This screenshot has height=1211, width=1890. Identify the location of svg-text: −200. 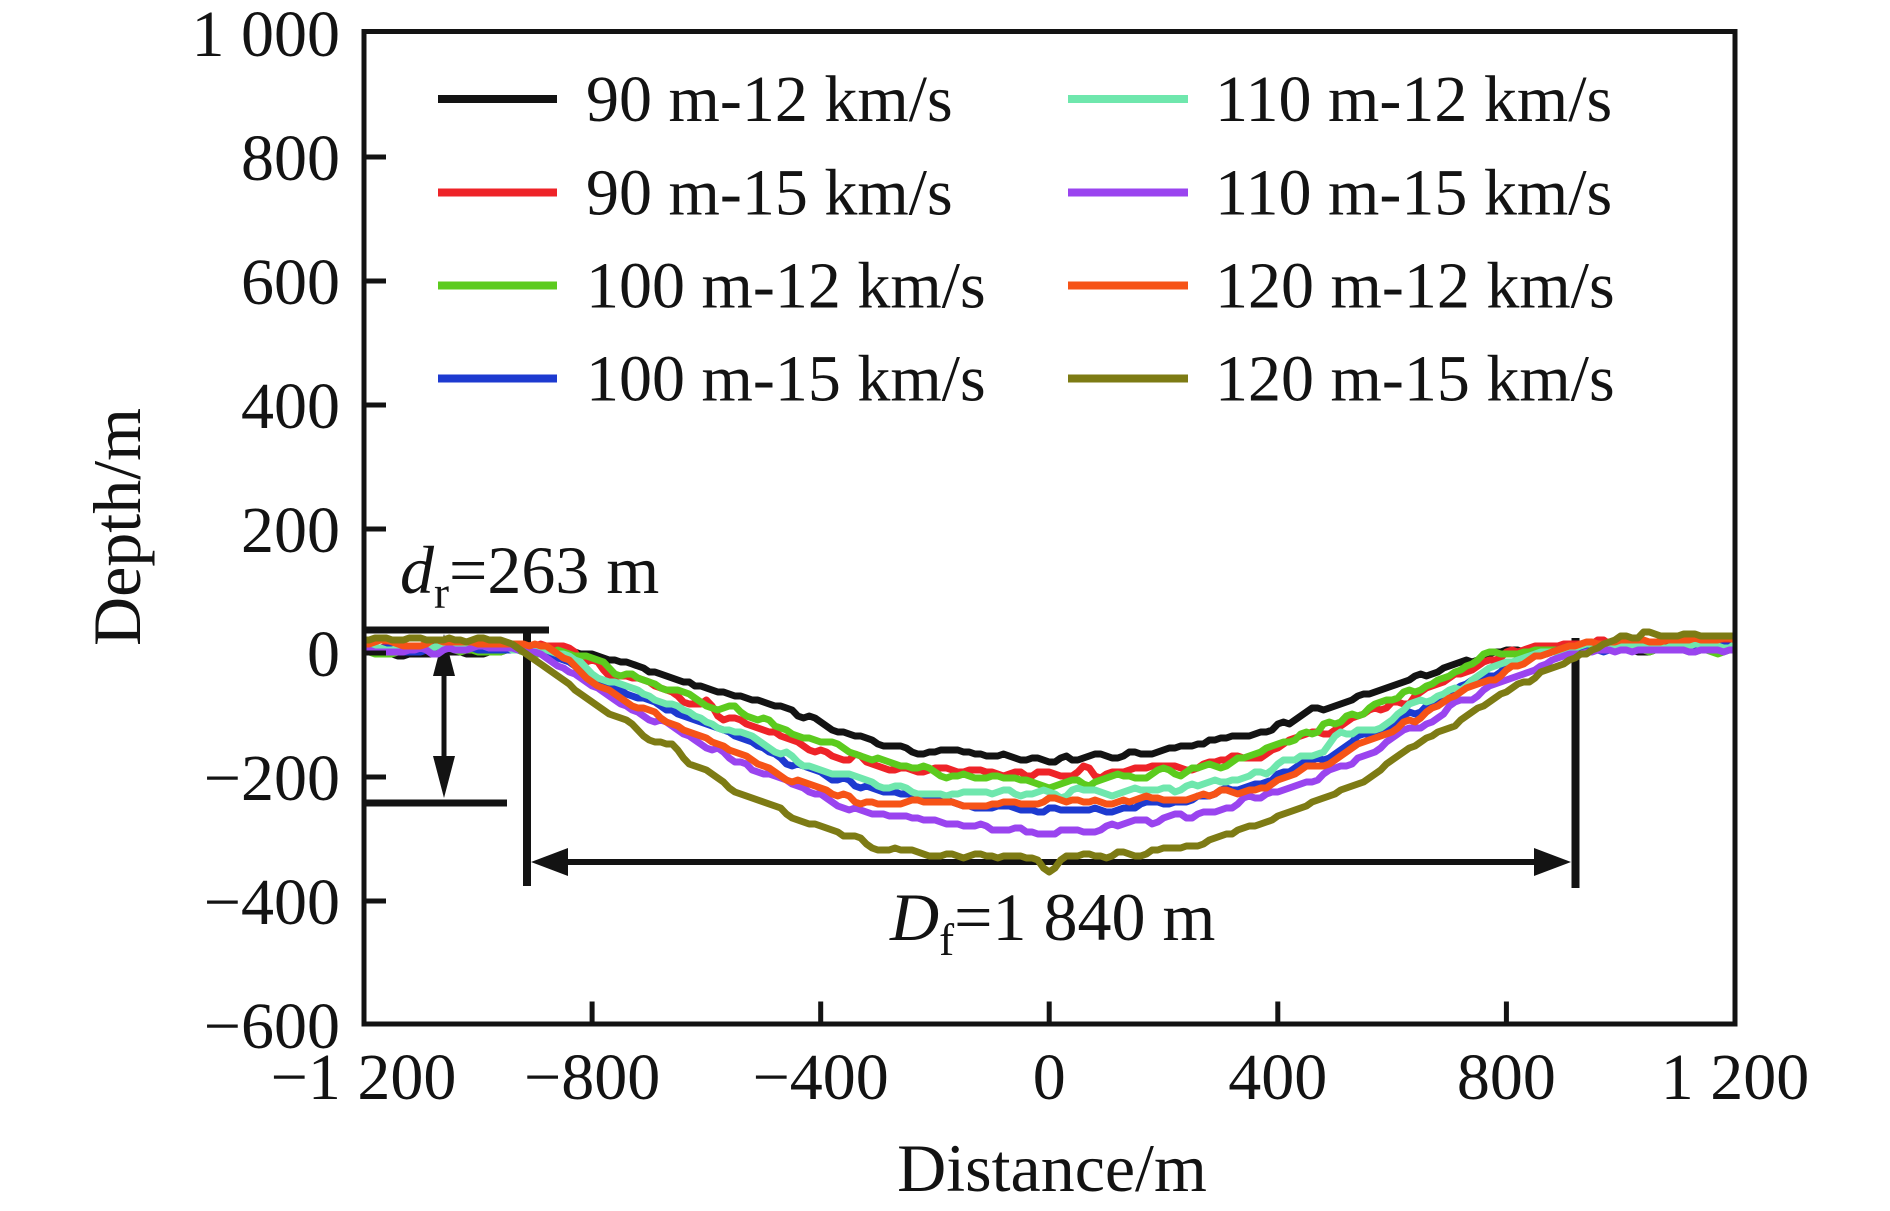
(272, 778).